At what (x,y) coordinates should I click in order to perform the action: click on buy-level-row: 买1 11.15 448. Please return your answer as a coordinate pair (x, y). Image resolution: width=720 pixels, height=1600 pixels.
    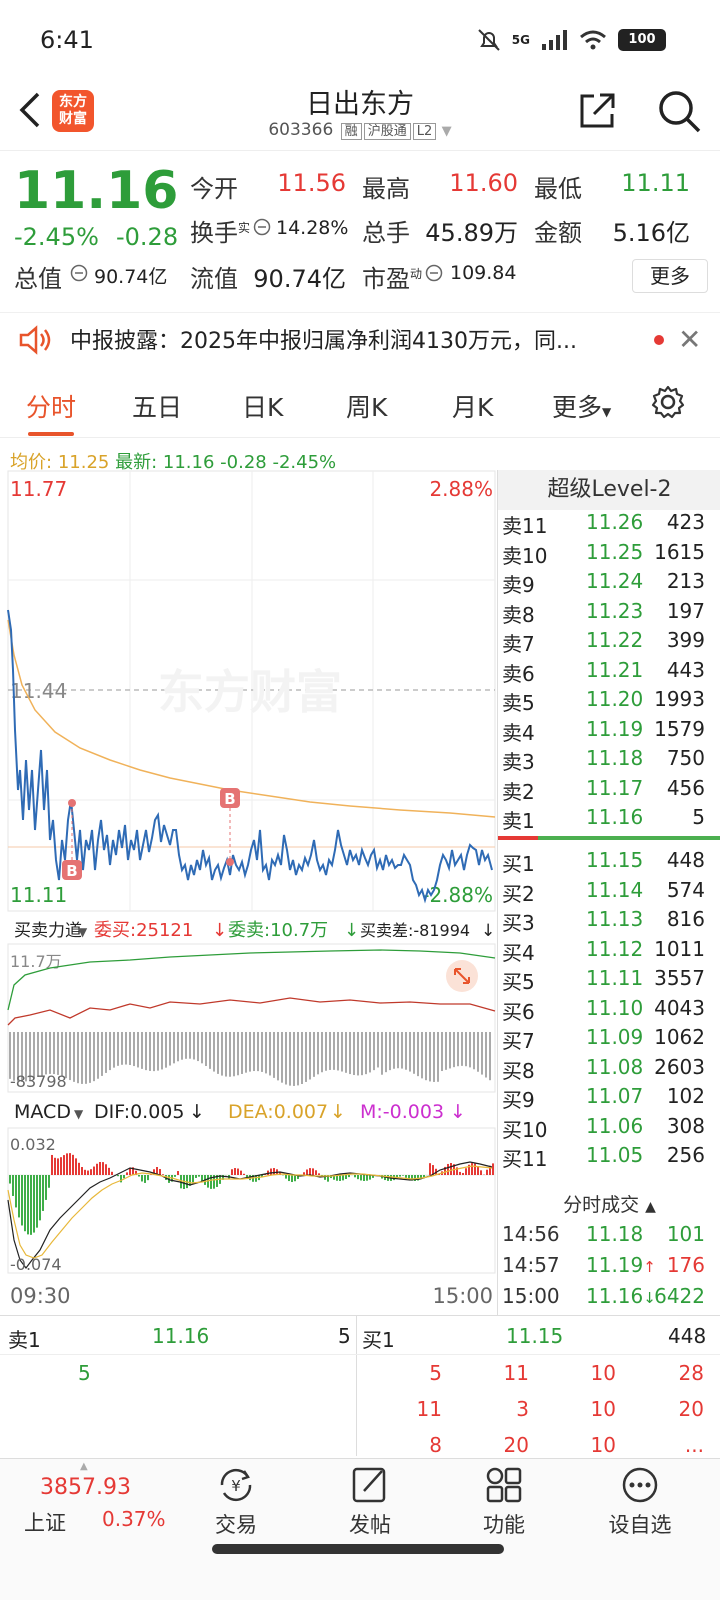
    Looking at the image, I should click on (609, 863).